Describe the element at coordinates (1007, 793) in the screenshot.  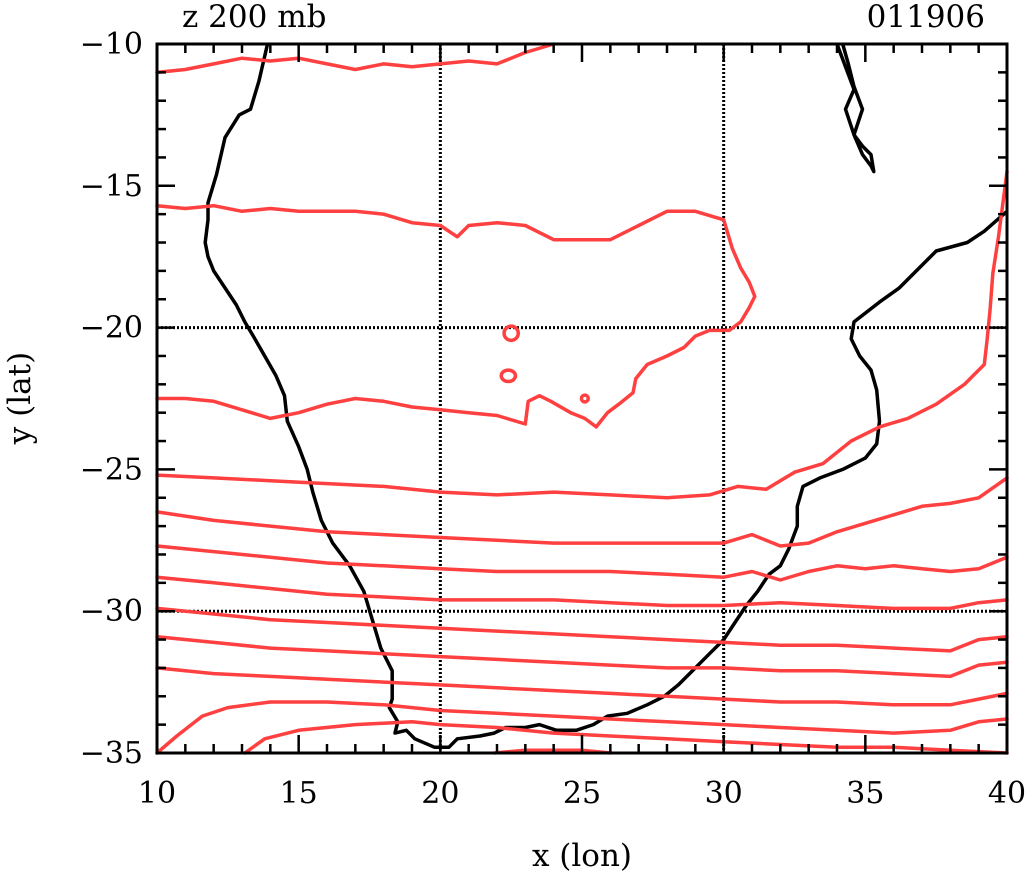
I see `x-tick-label: 40` at that location.